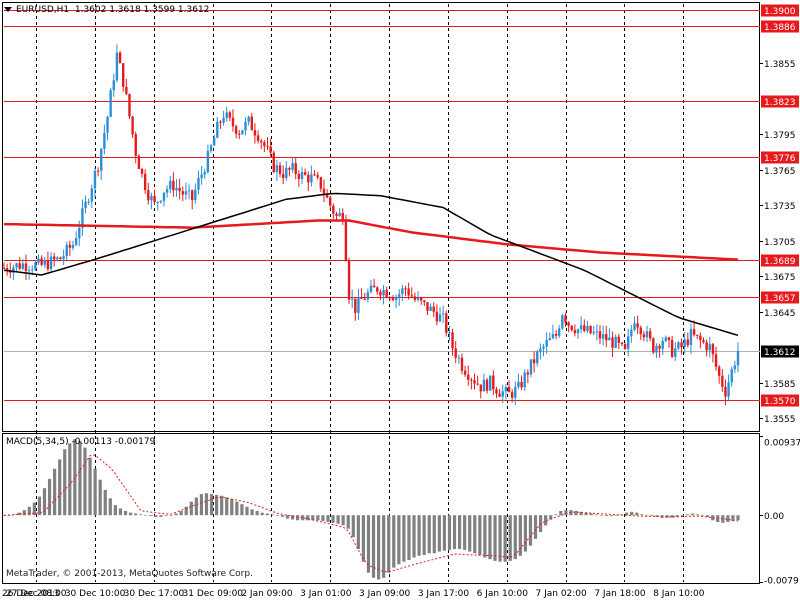 The height and width of the screenshot is (600, 800). Describe the element at coordinates (8, 9) in the screenshot. I see `chevron-down-icon` at that location.